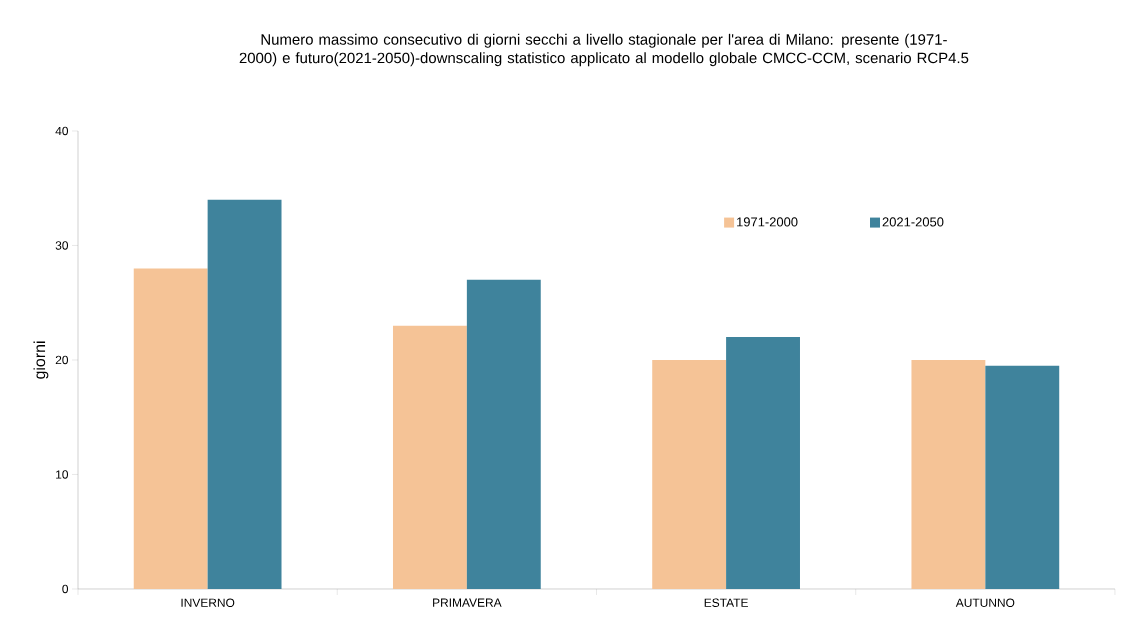 The image size is (1122, 624). What do you see at coordinates (62, 245) in the screenshot?
I see `y-tick-label: 30` at bounding box center [62, 245].